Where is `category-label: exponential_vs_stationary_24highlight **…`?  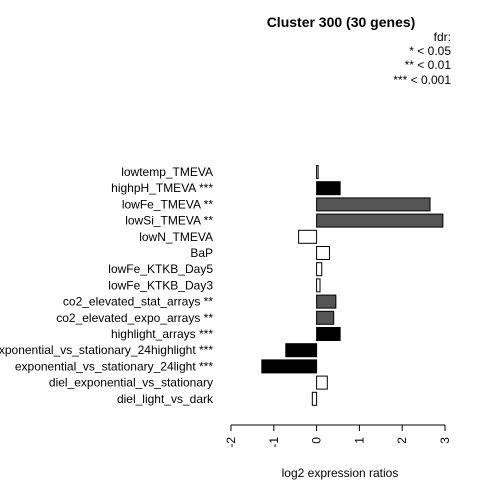
category-label: exponential_vs_stationary_24highlight **… is located at coordinates (106, 350).